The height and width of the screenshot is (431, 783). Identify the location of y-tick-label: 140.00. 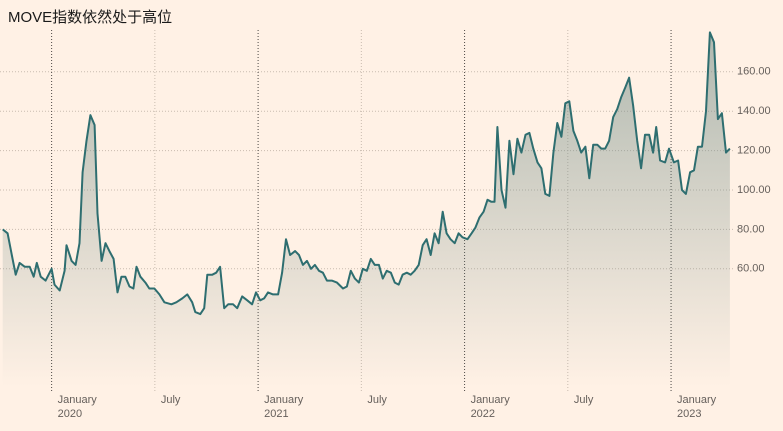
(754, 111).